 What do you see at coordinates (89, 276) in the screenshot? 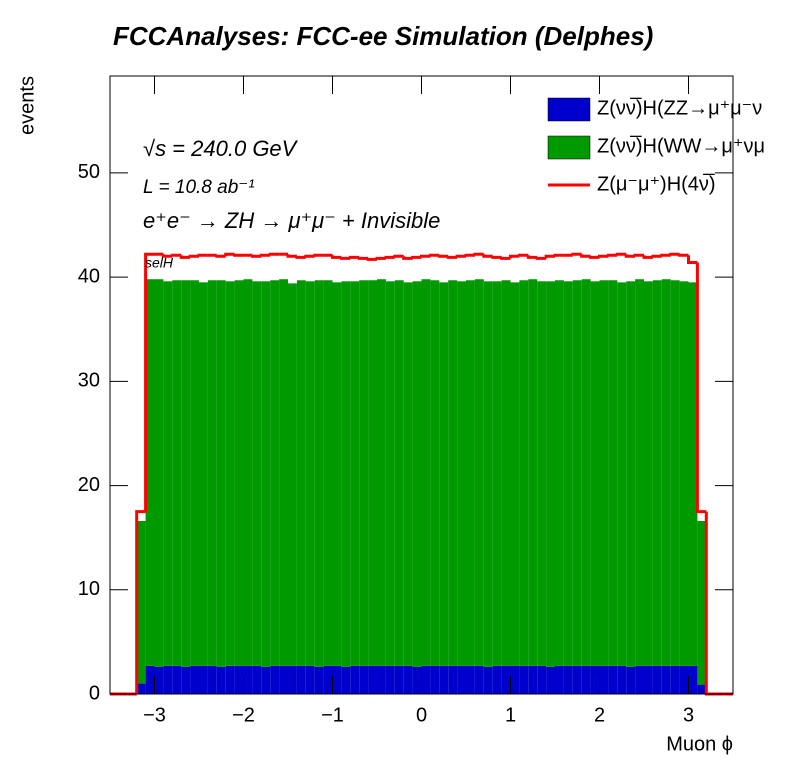
I see `y-tick-label: 40` at bounding box center [89, 276].